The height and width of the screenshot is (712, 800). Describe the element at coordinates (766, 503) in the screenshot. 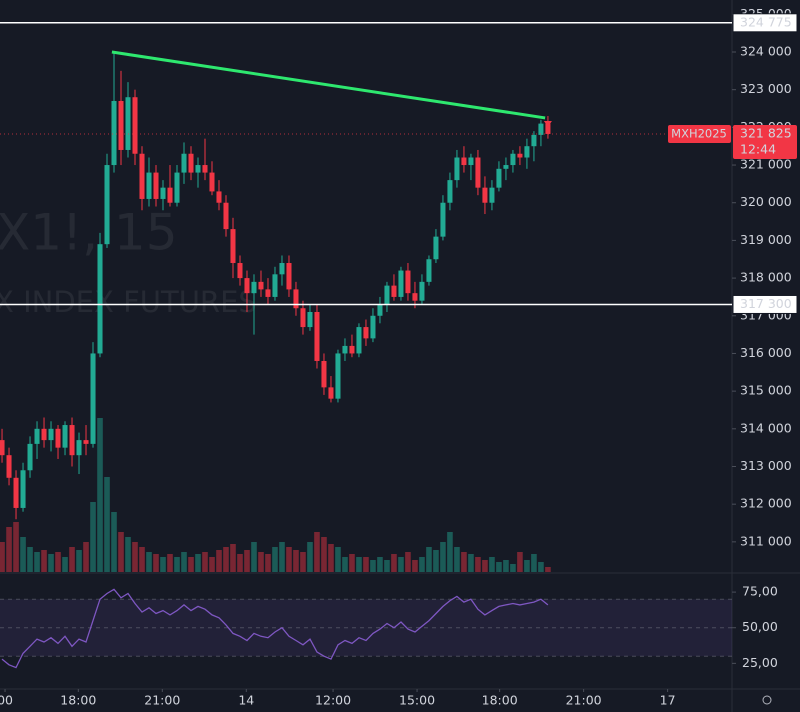

I see `y-tick-label: 312 000` at that location.